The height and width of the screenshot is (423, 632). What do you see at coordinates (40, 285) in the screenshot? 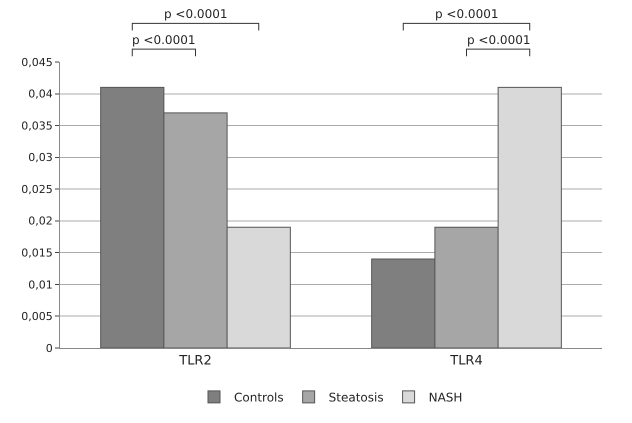
I see `y-tick-label: 0,01` at bounding box center [40, 285].